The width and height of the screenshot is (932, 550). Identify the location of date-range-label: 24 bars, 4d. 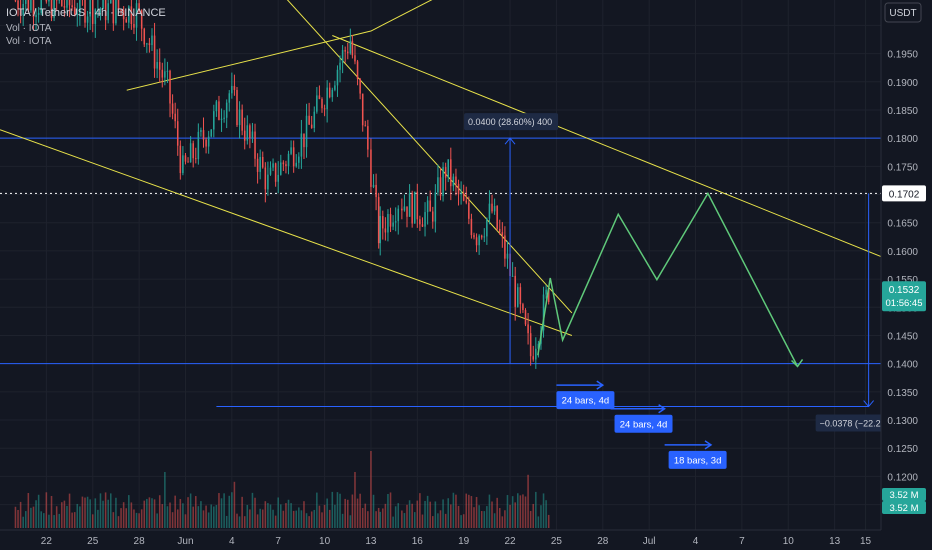
(644, 424).